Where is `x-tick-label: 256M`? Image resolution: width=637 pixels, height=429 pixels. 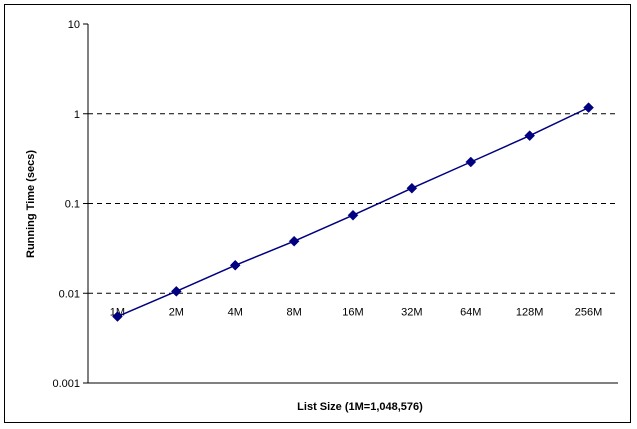
x-tick-label: 256M is located at coordinates (589, 312).